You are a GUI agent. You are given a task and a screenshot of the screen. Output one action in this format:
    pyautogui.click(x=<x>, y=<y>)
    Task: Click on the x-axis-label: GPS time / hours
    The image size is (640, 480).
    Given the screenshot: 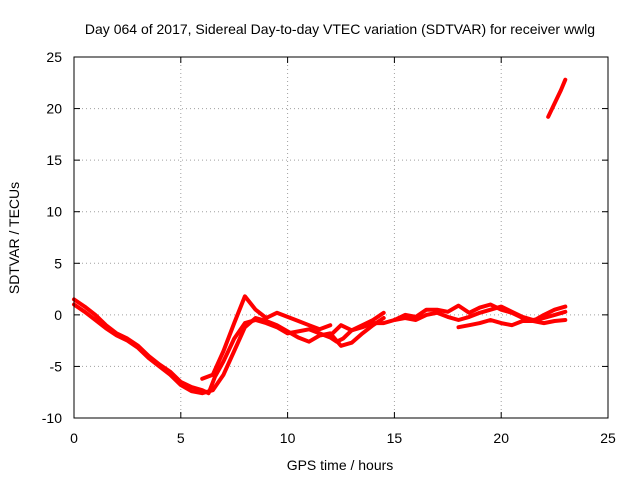 What is the action you would take?
    pyautogui.click(x=340, y=465)
    